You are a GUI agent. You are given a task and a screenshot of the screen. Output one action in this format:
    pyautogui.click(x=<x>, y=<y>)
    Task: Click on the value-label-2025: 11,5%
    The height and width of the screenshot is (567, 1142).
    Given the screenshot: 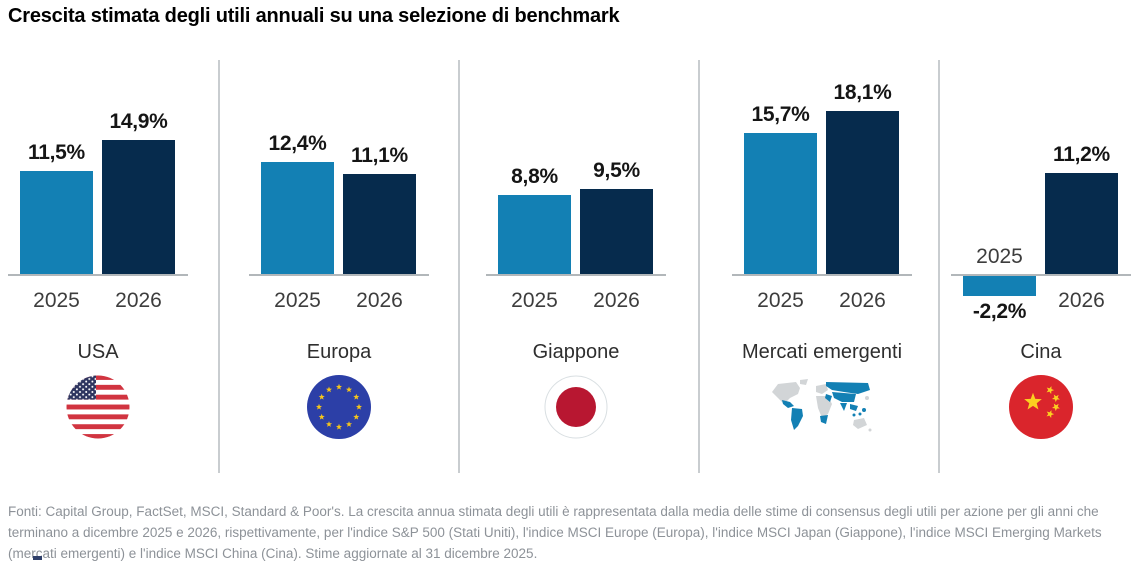 What is the action you would take?
    pyautogui.click(x=56, y=152)
    